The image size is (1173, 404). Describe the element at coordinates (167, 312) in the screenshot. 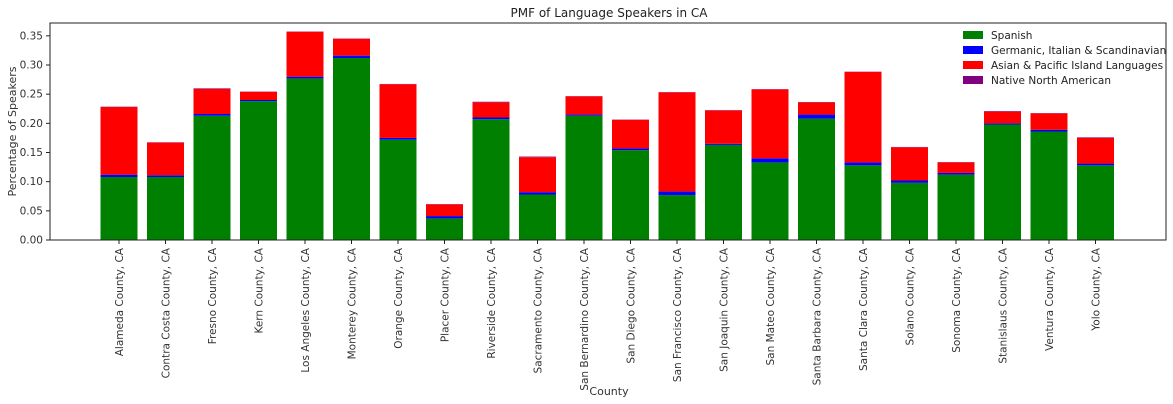

I see `x-tick-label: Contra Costa County, CA` at that location.